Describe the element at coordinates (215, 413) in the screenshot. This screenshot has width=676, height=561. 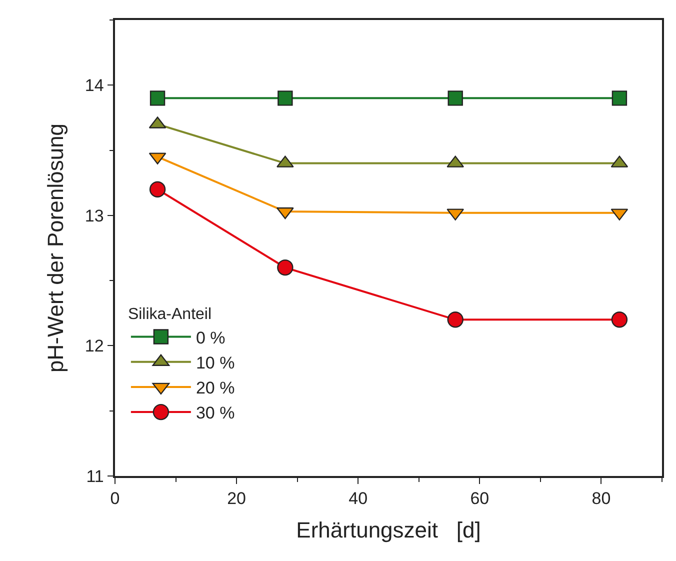
I see `legend-label: 30 %` at that location.